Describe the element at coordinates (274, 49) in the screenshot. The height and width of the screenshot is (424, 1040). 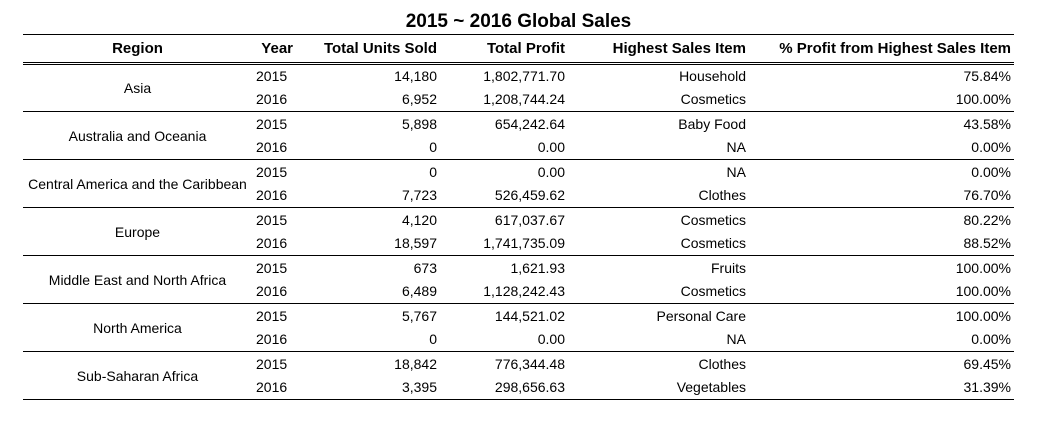
I see `column-header-year: Year` at that location.